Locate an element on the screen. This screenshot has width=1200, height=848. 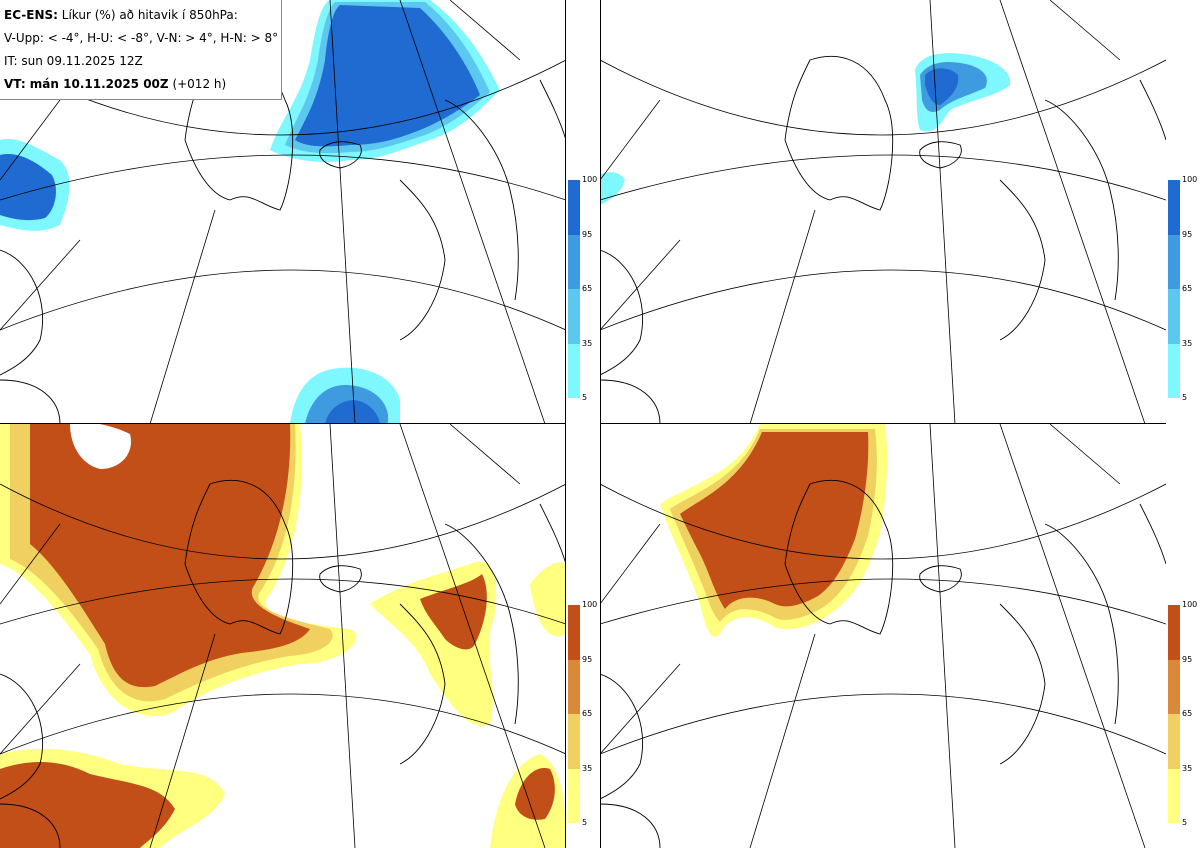
legend-init-time: IT: sun 09.11.2025 12Z is located at coordinates (73, 61).